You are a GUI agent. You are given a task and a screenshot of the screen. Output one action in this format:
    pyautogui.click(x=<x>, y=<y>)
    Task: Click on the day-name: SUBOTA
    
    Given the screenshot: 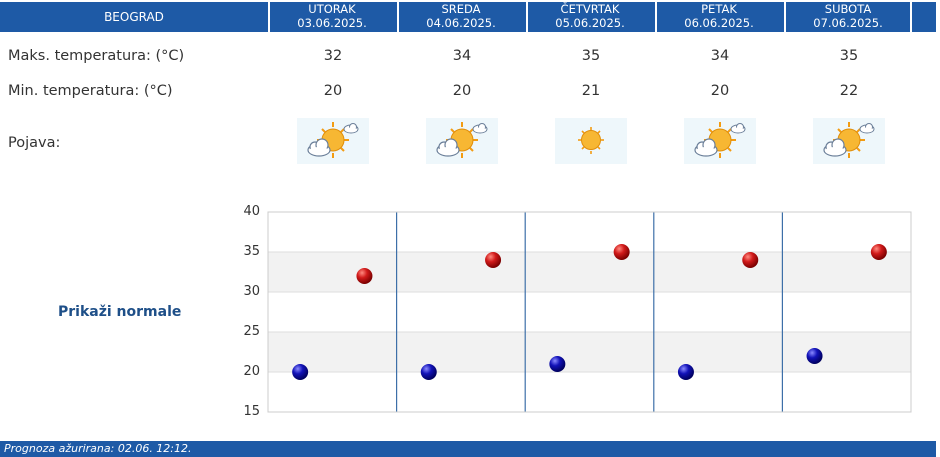 What is the action you would take?
    pyautogui.click(x=848, y=9)
    